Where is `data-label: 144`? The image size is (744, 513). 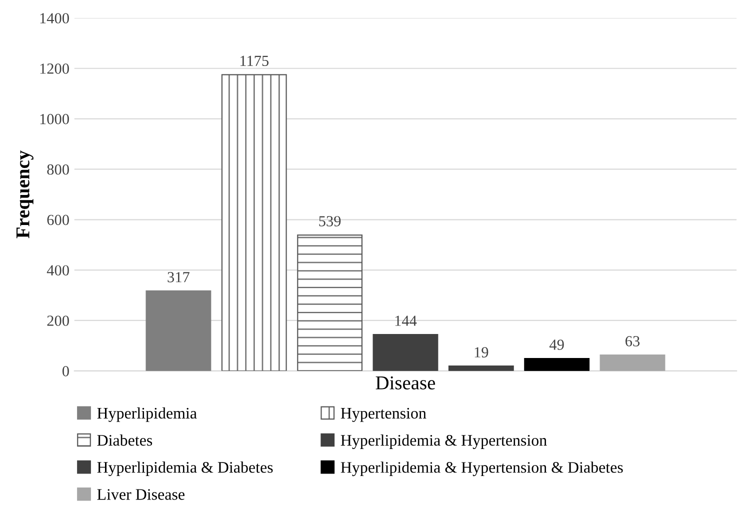 data-label: 144 is located at coordinates (406, 321).